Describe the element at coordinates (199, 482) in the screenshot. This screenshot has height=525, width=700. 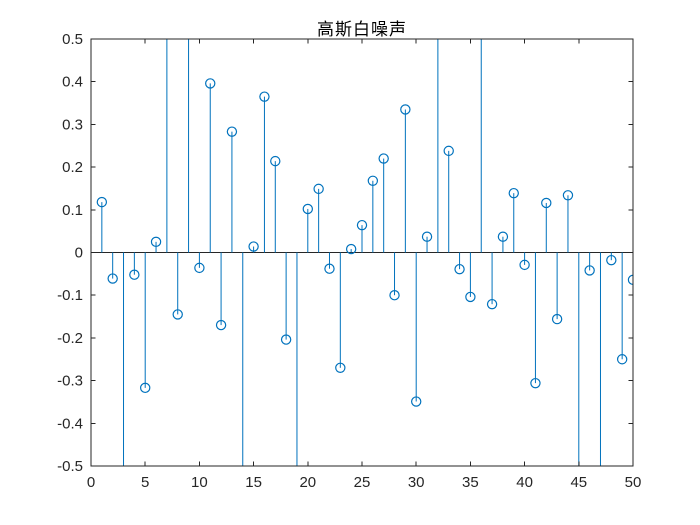
I see `x-tick-label: 10` at that location.